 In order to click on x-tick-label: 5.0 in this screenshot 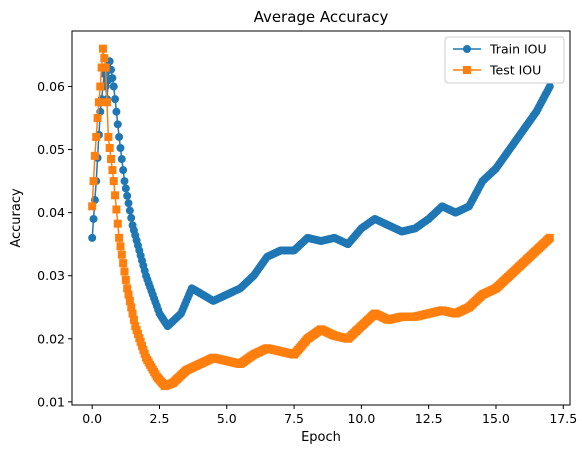, I will do `click(227, 418)`.